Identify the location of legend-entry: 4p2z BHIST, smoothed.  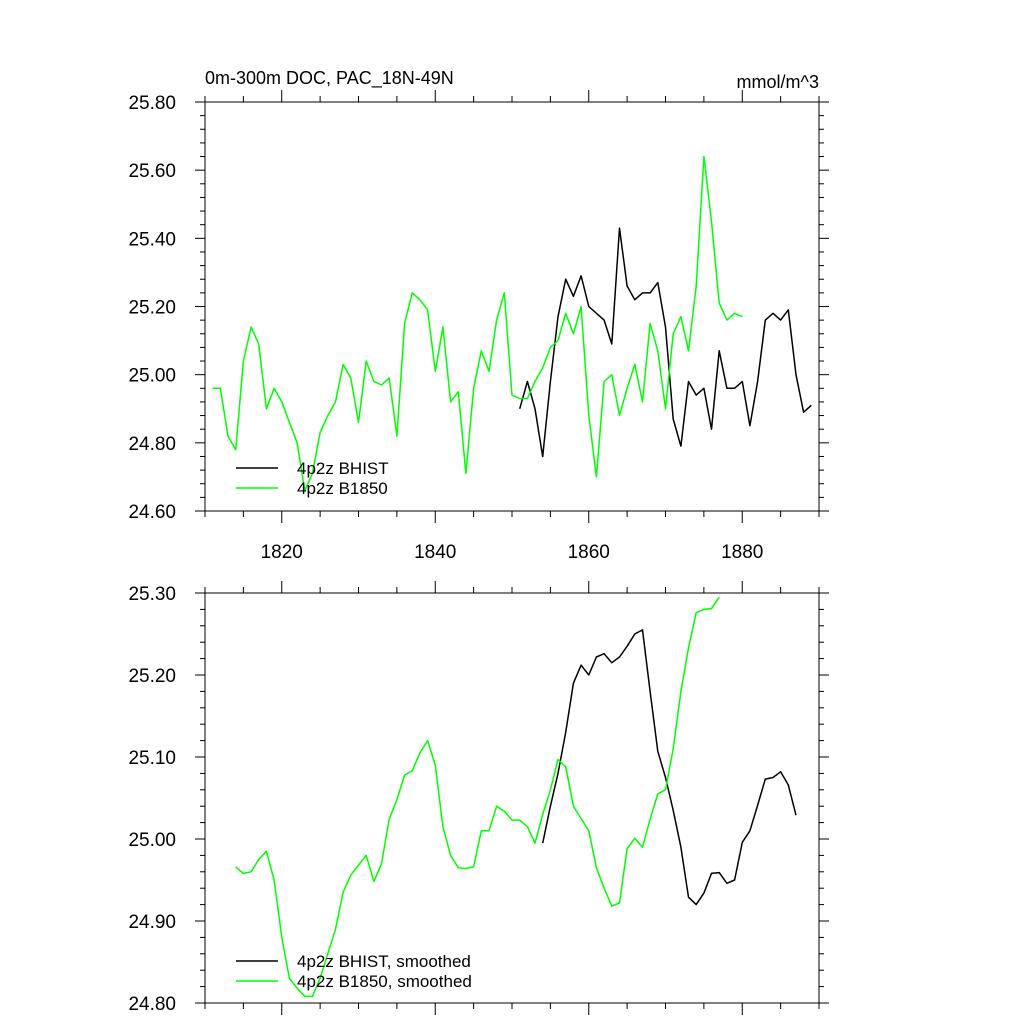
(384, 961).